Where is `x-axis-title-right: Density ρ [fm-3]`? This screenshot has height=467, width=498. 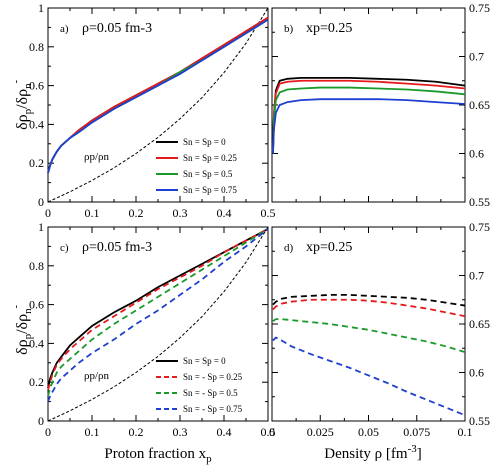
x-axis-title-right: Density ρ [fm-3] is located at coordinates (372, 452).